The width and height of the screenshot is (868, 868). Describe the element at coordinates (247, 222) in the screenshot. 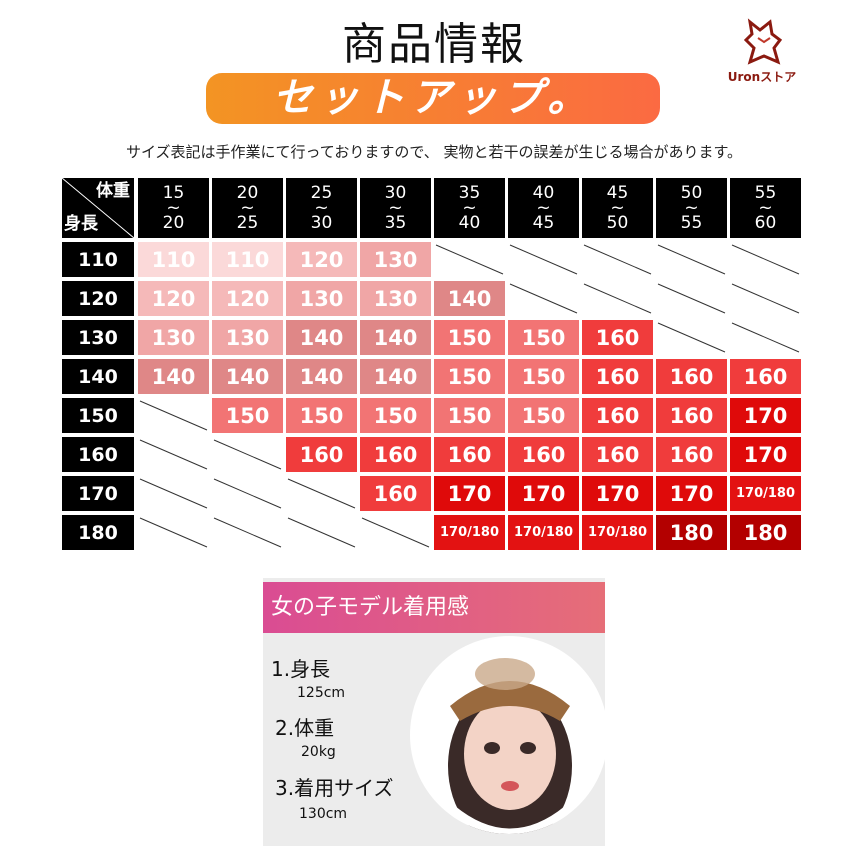

I see `weight-max: 25` at that location.